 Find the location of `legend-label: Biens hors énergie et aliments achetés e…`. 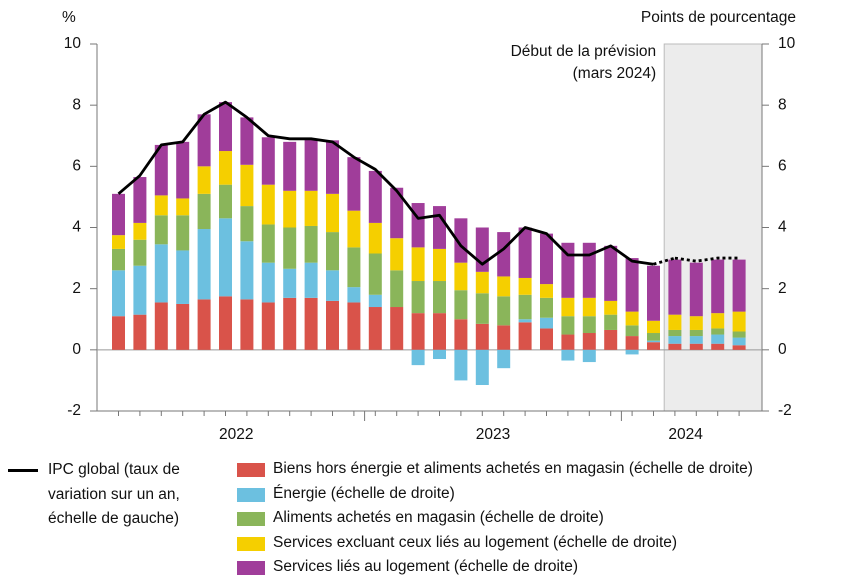

legend-label: Biens hors énergie et aliments achetés e… is located at coordinates (513, 468).